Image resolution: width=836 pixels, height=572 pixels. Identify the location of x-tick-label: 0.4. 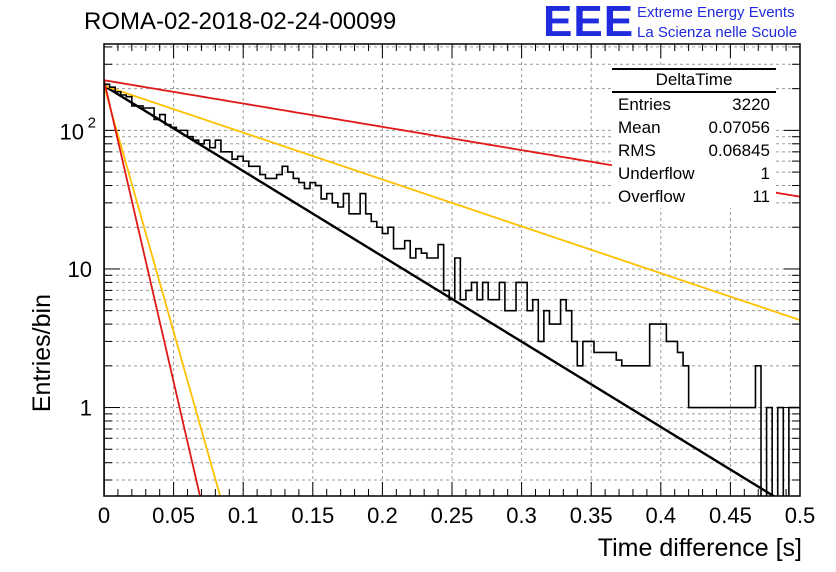
(661, 515).